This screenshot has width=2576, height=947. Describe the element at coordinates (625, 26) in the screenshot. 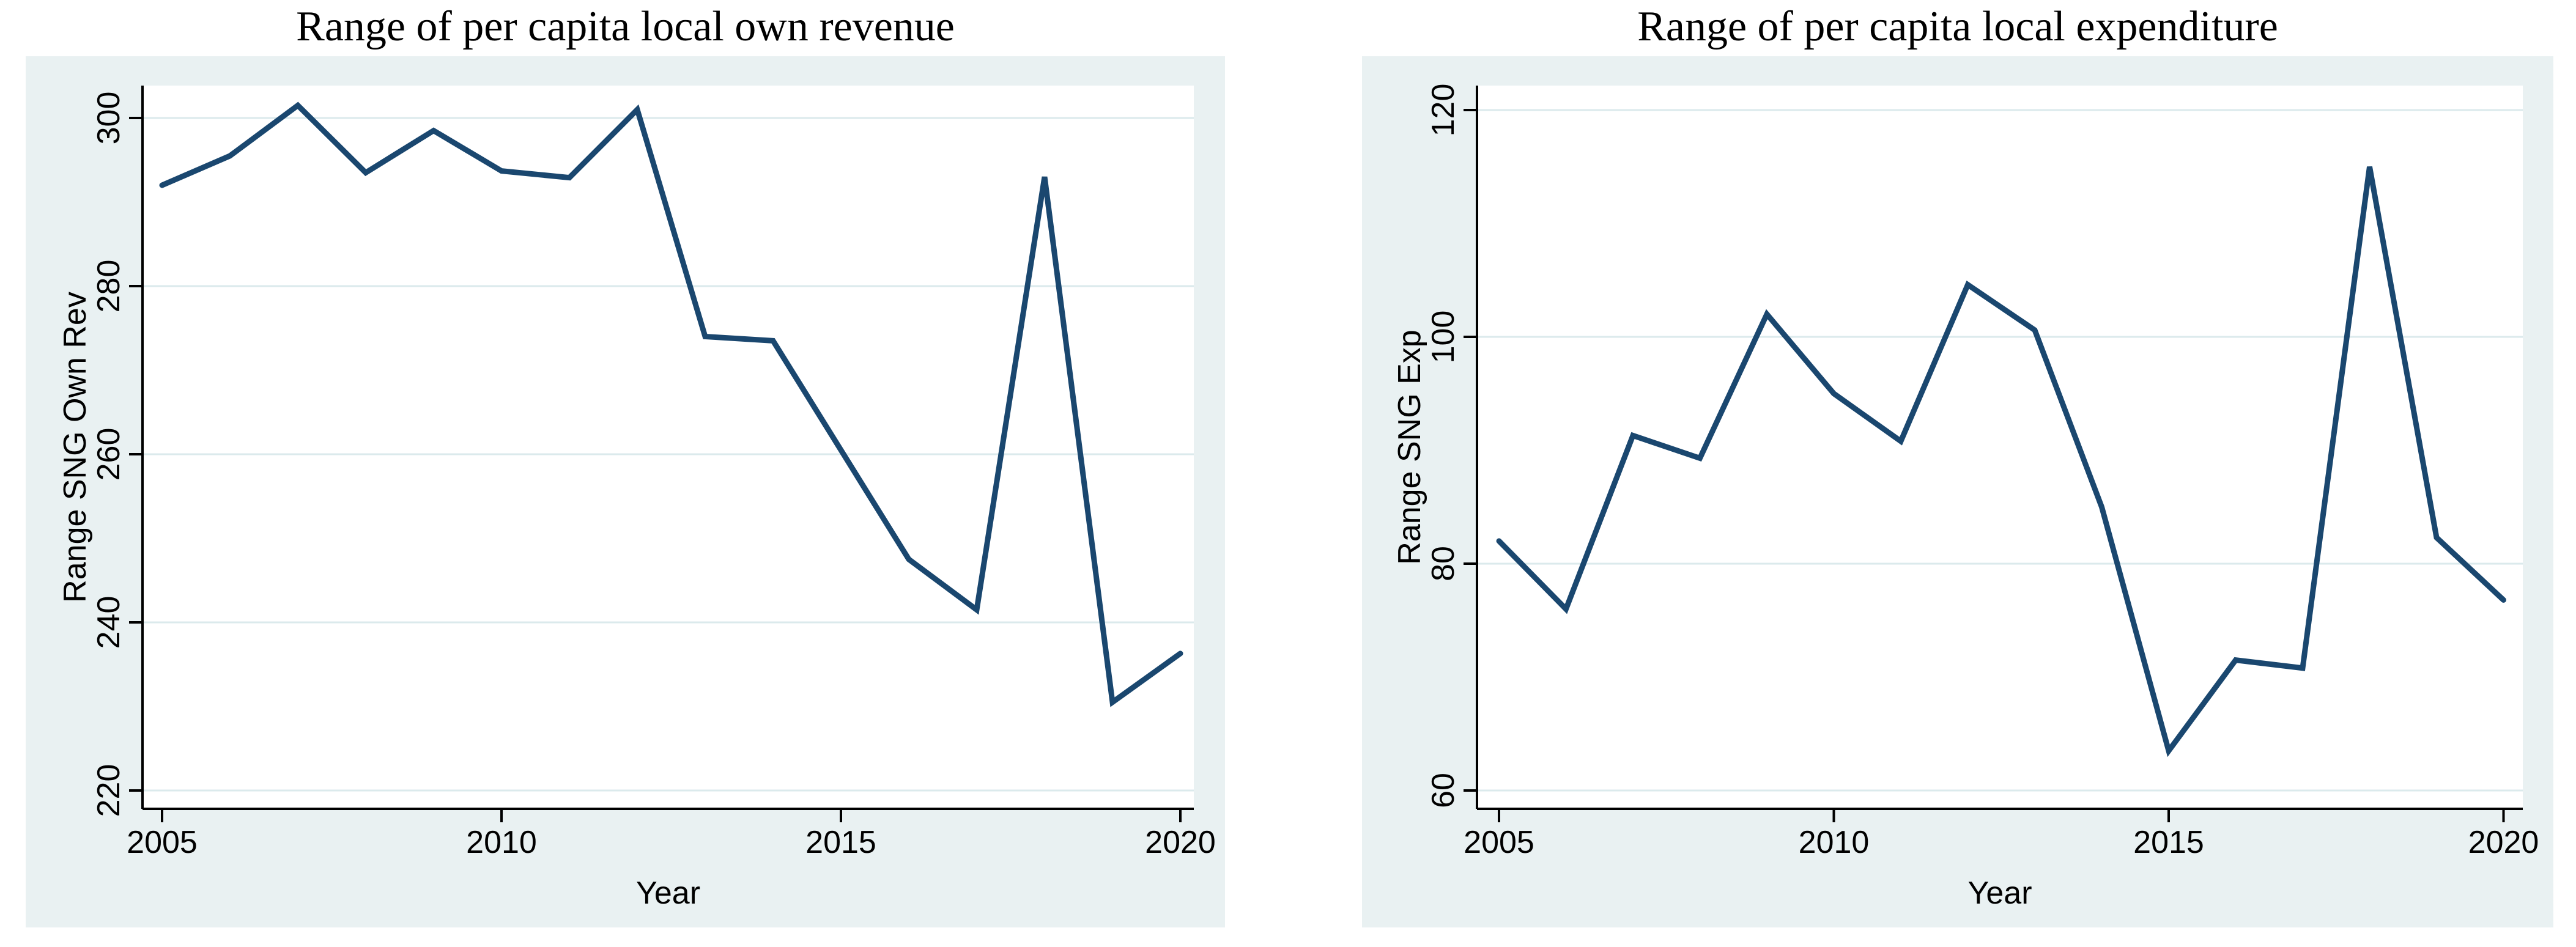

I see `chart-title: Range of per capita local own revenue` at that location.